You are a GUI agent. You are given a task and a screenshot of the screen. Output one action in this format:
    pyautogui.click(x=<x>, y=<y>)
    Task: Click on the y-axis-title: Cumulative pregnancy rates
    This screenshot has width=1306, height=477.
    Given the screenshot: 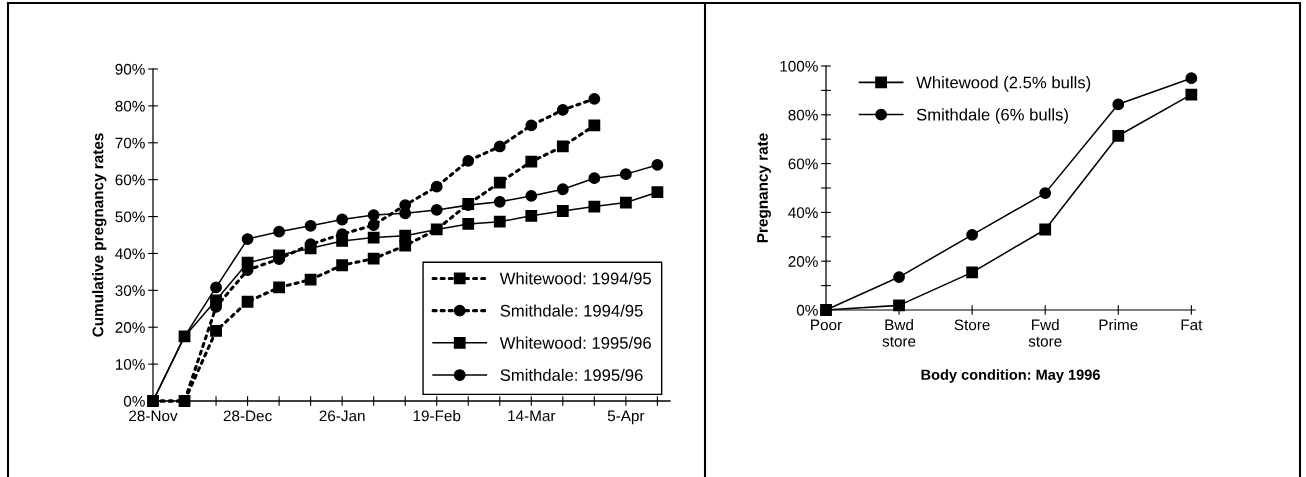 What is the action you would take?
    pyautogui.click(x=99, y=235)
    